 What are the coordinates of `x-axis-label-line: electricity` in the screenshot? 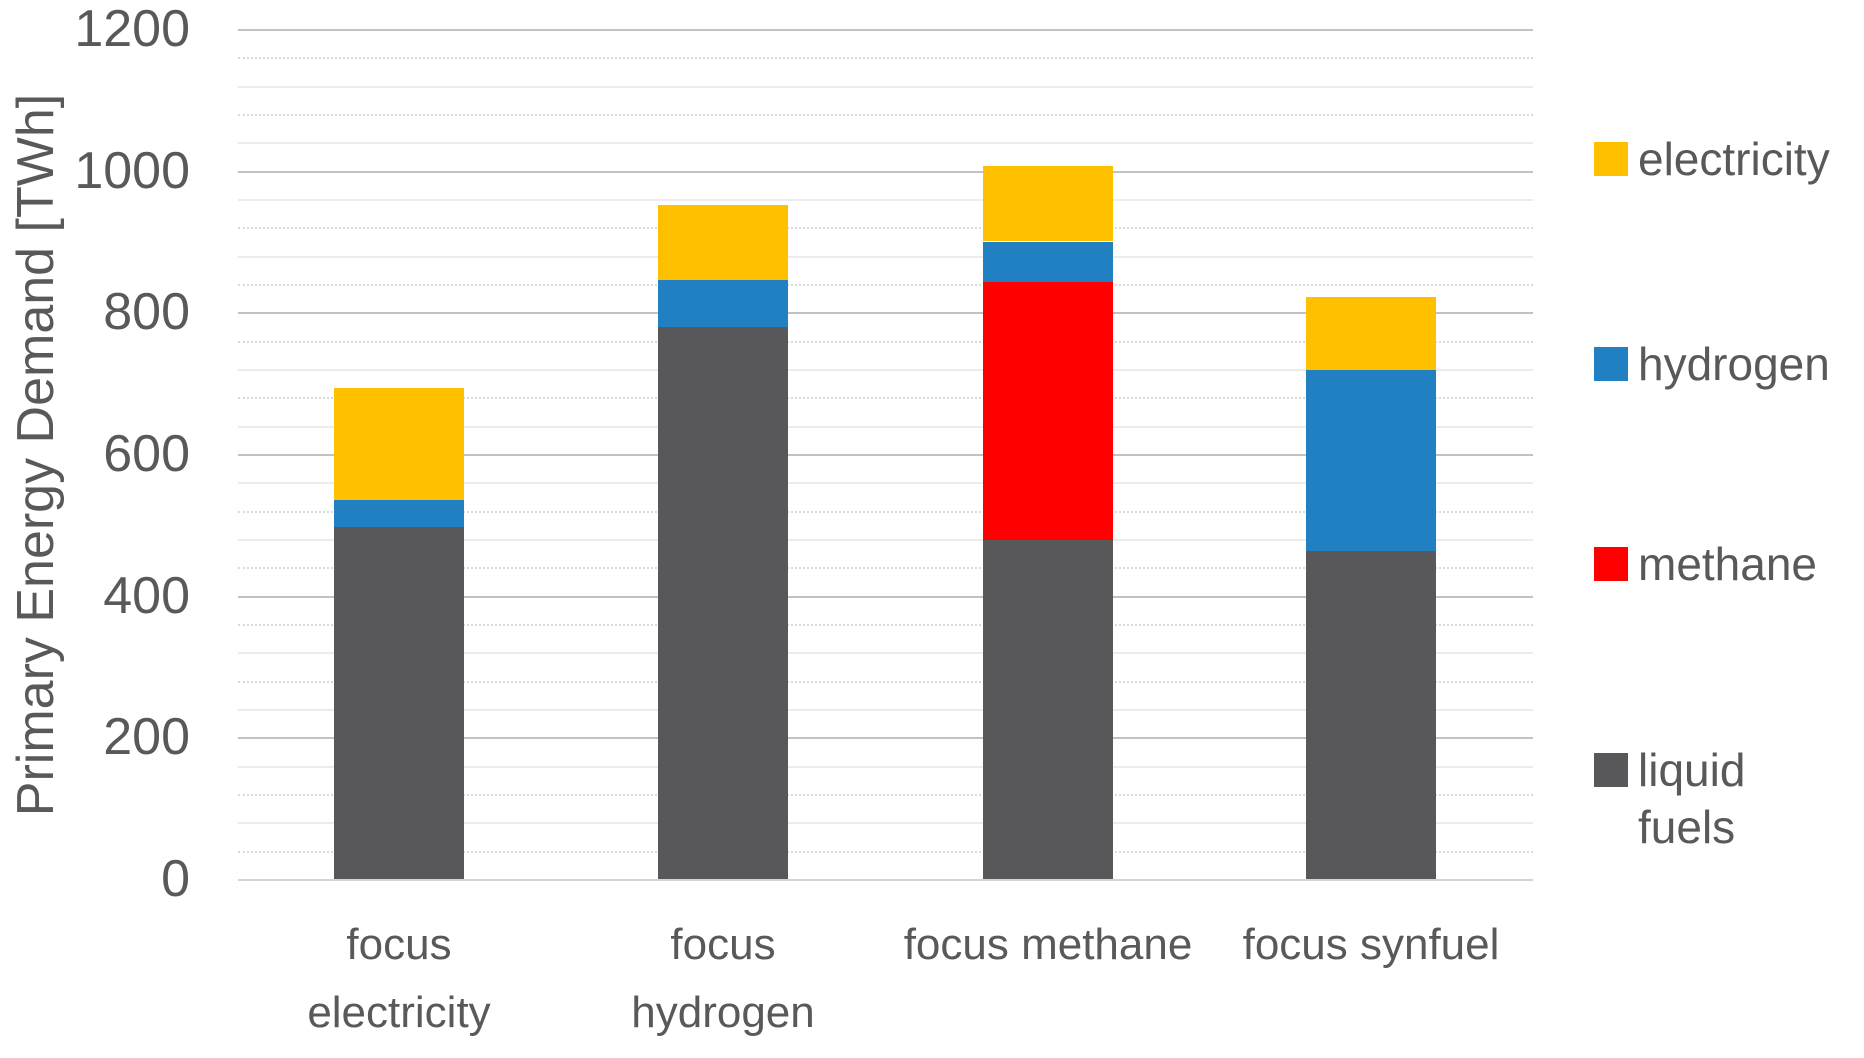 It's located at (399, 1012).